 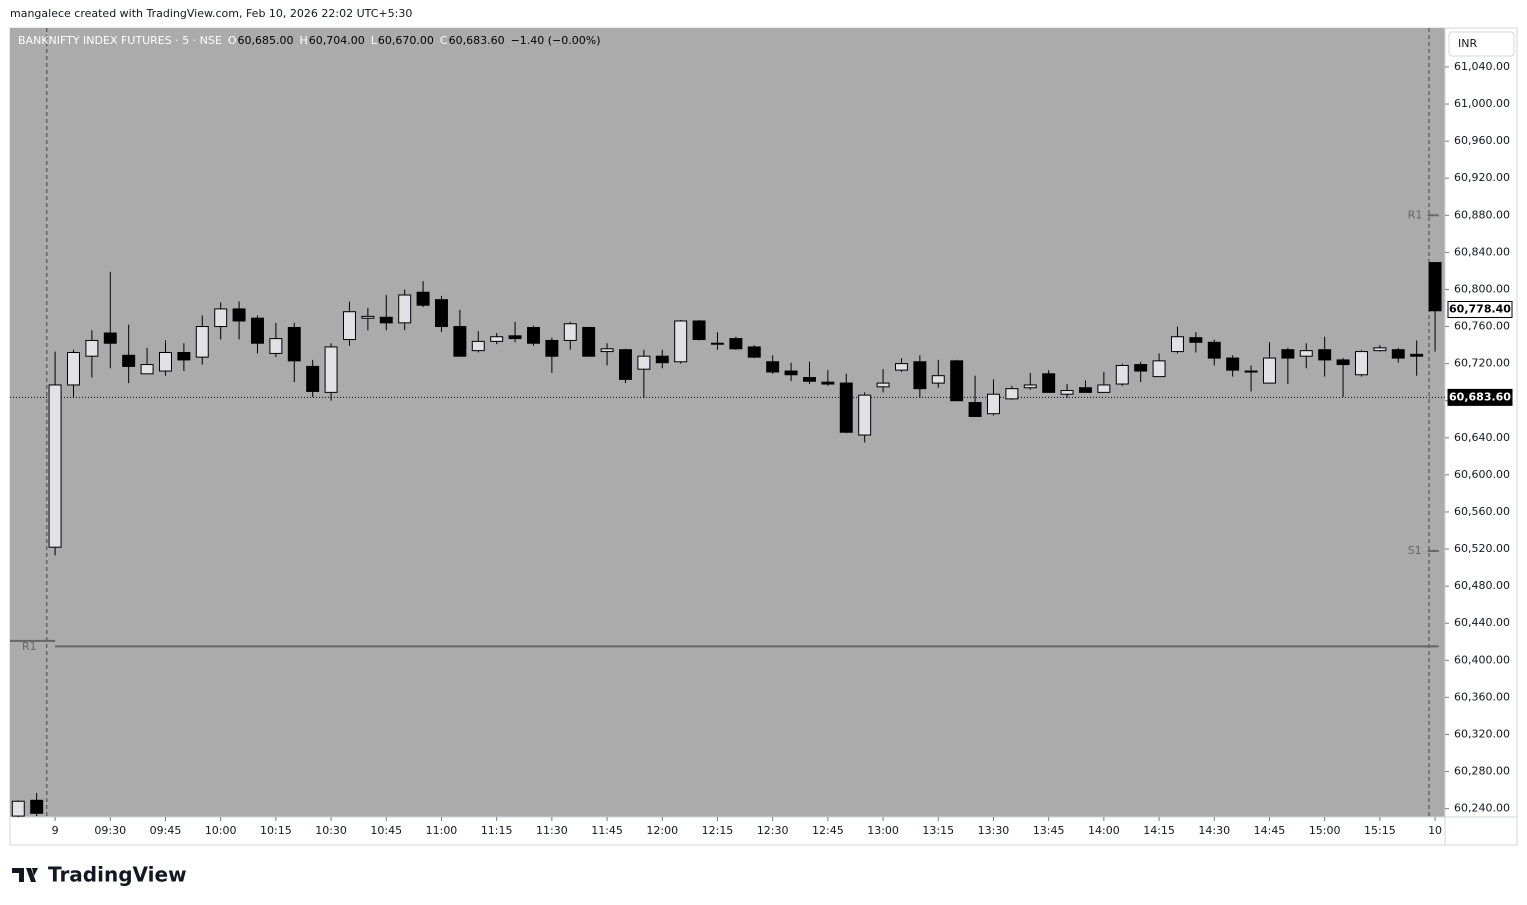 What do you see at coordinates (1482, 511) in the screenshot?
I see `y-tick-label: 60,560.00` at bounding box center [1482, 511].